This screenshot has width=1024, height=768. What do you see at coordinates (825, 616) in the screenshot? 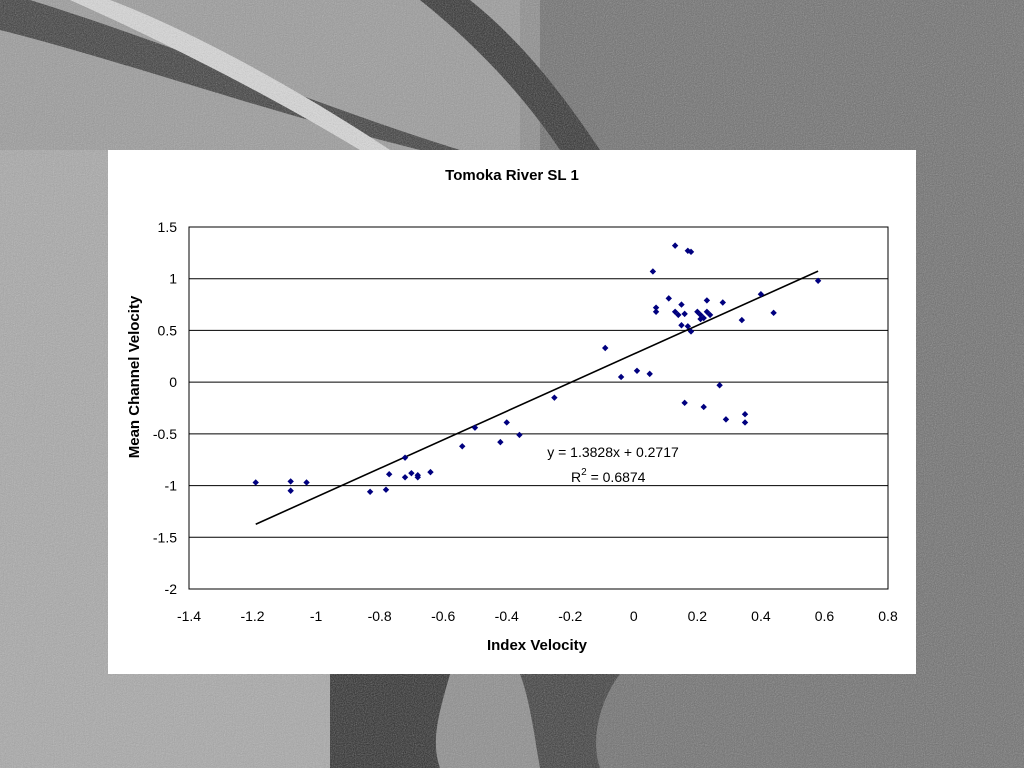
I see `x-tick-label: 0.6` at bounding box center [825, 616].